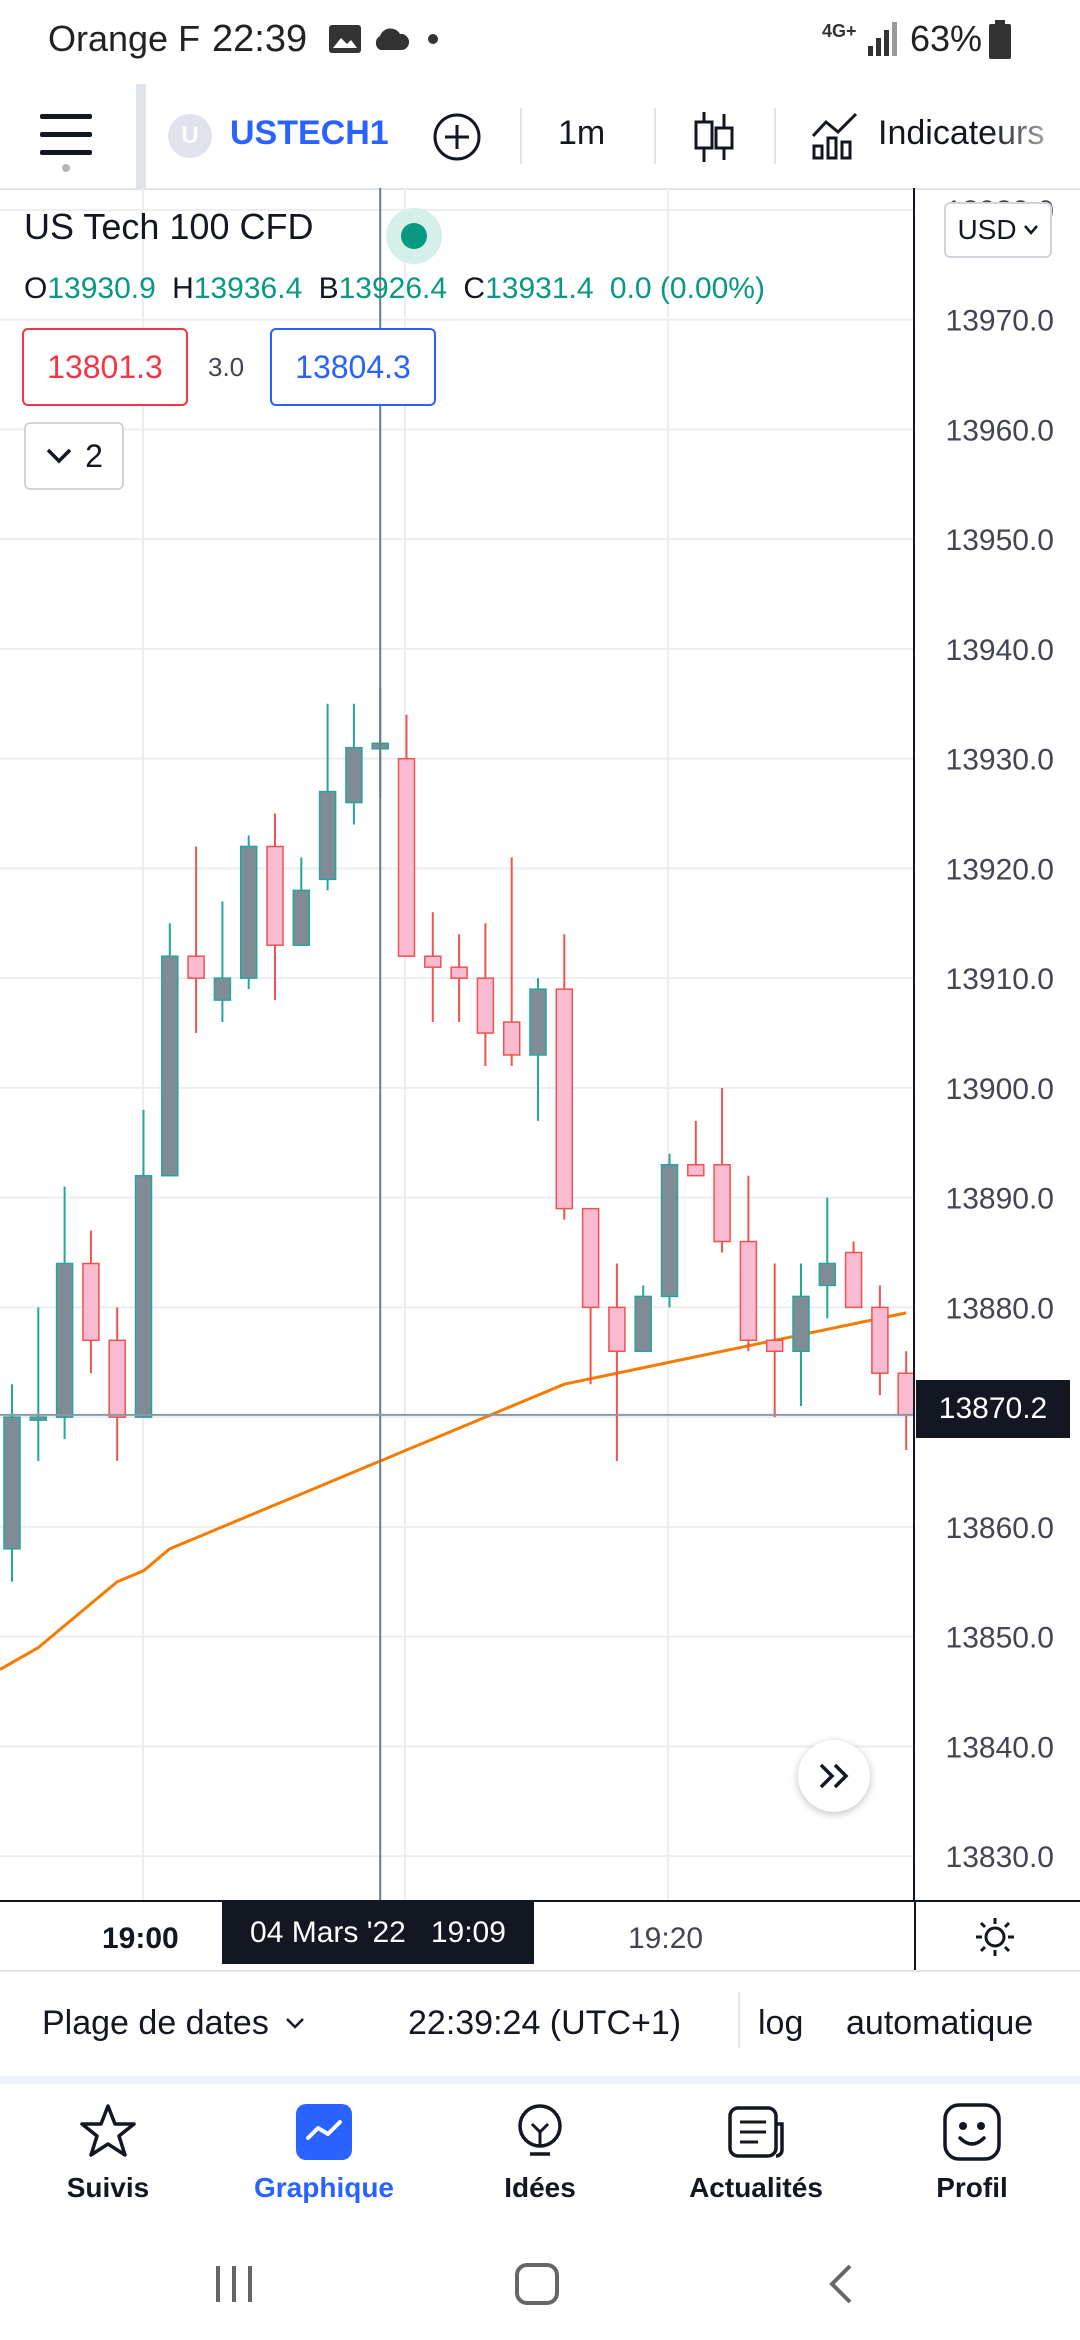 Image resolution: width=1080 pixels, height=2340 pixels. Describe the element at coordinates (714, 139) in the screenshot. I see `candles-style-icon` at that location.